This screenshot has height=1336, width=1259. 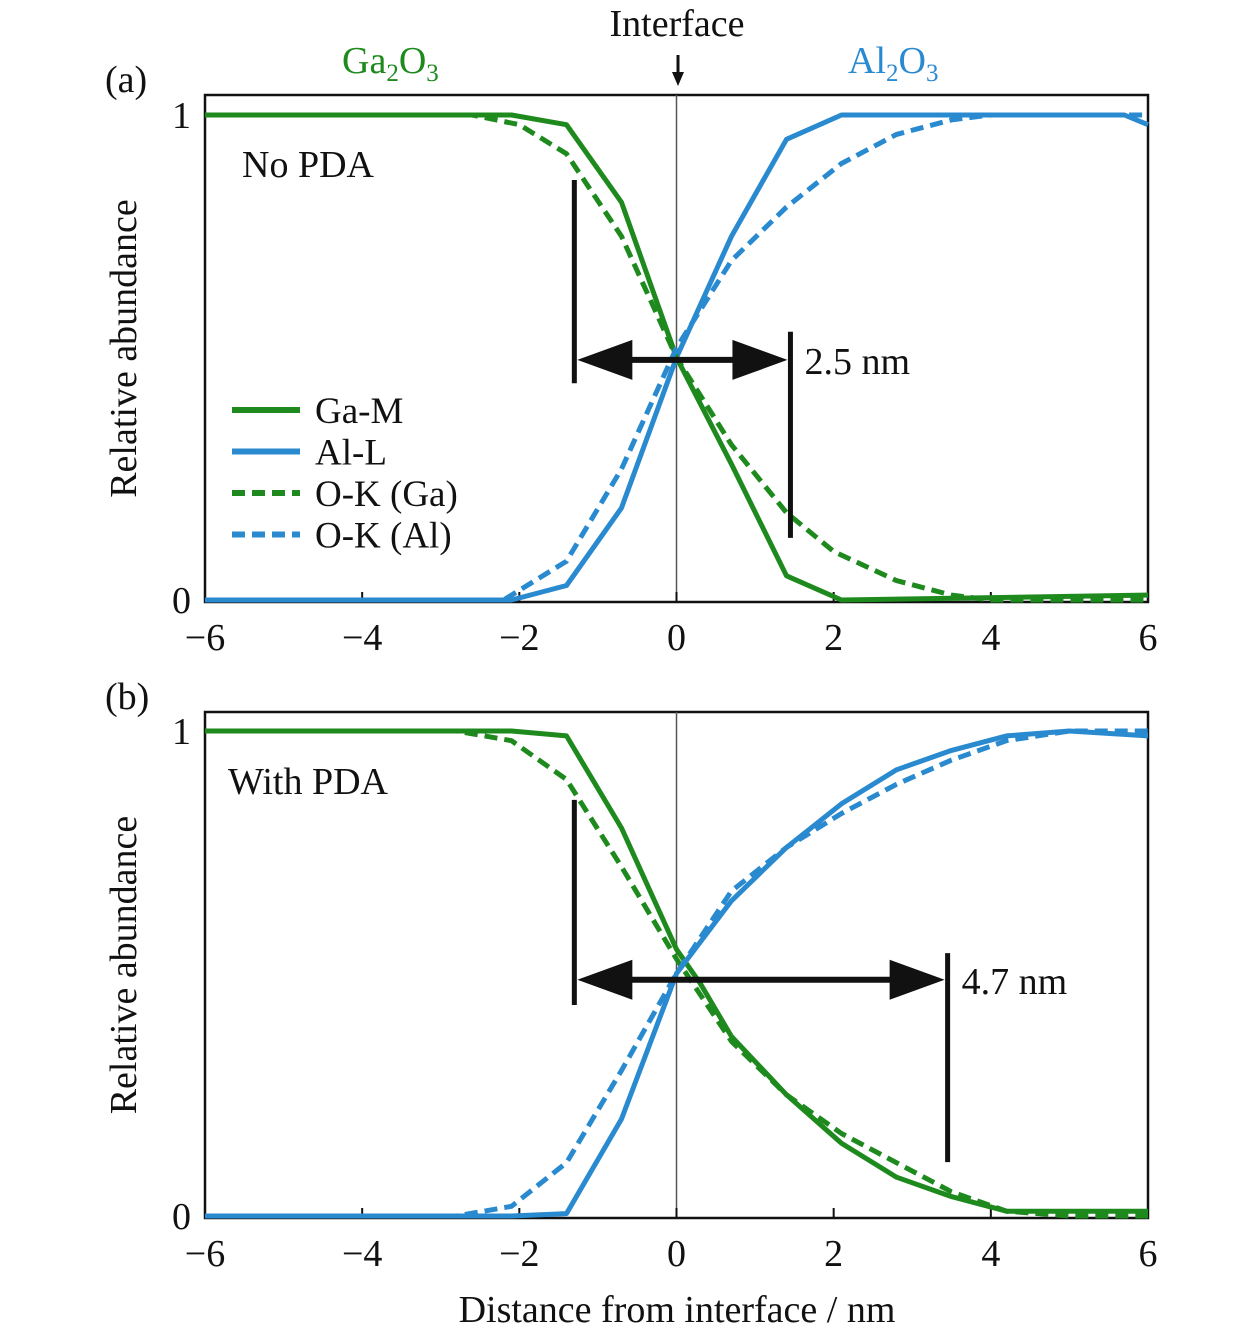 I want to click on ga2o3-label: Ga2O3, so click(x=390, y=63).